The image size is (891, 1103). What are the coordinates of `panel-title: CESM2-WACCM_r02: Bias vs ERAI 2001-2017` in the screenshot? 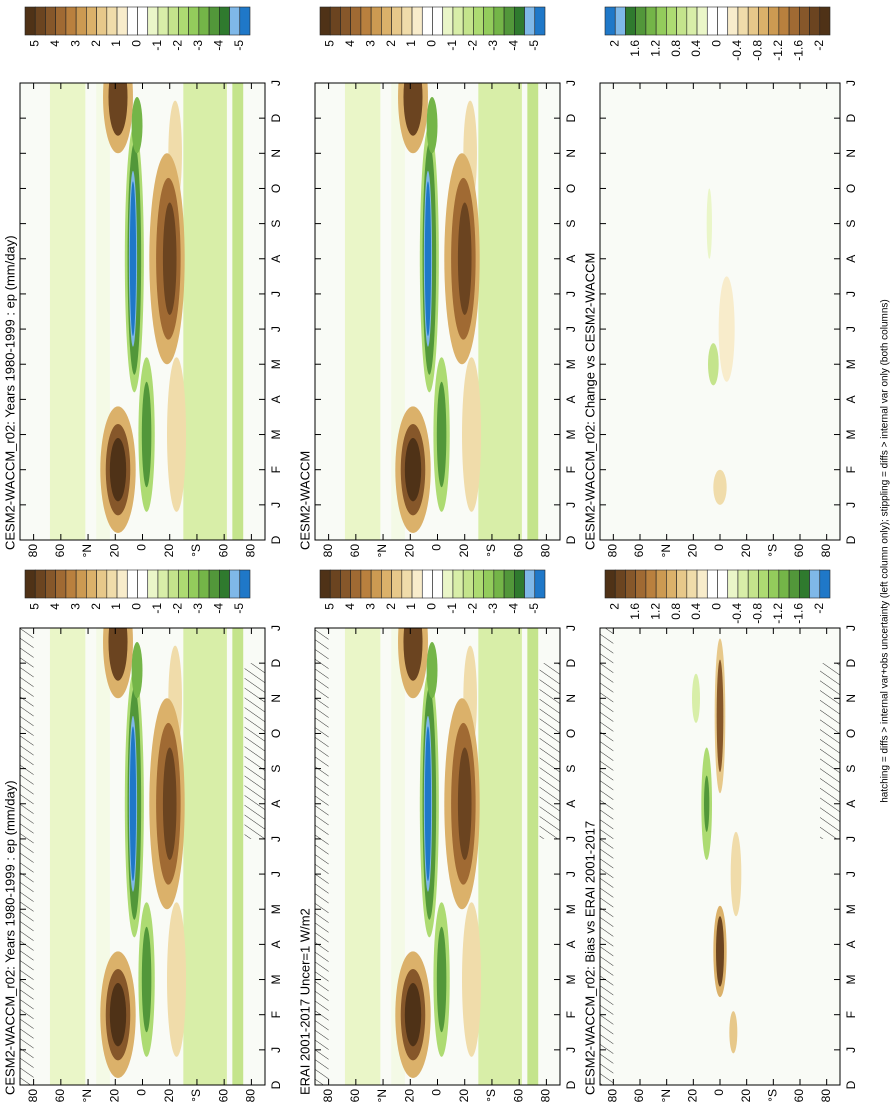 It's located at (589, 958).